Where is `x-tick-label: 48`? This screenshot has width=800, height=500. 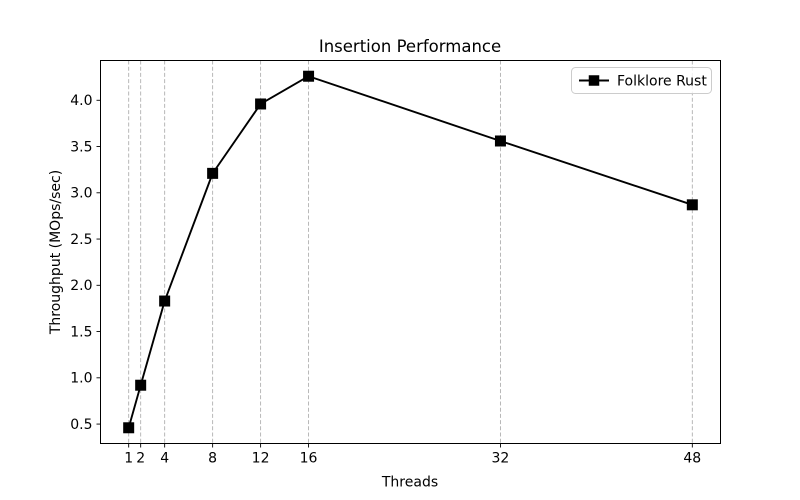
x-tick-label: 48 is located at coordinates (692, 459).